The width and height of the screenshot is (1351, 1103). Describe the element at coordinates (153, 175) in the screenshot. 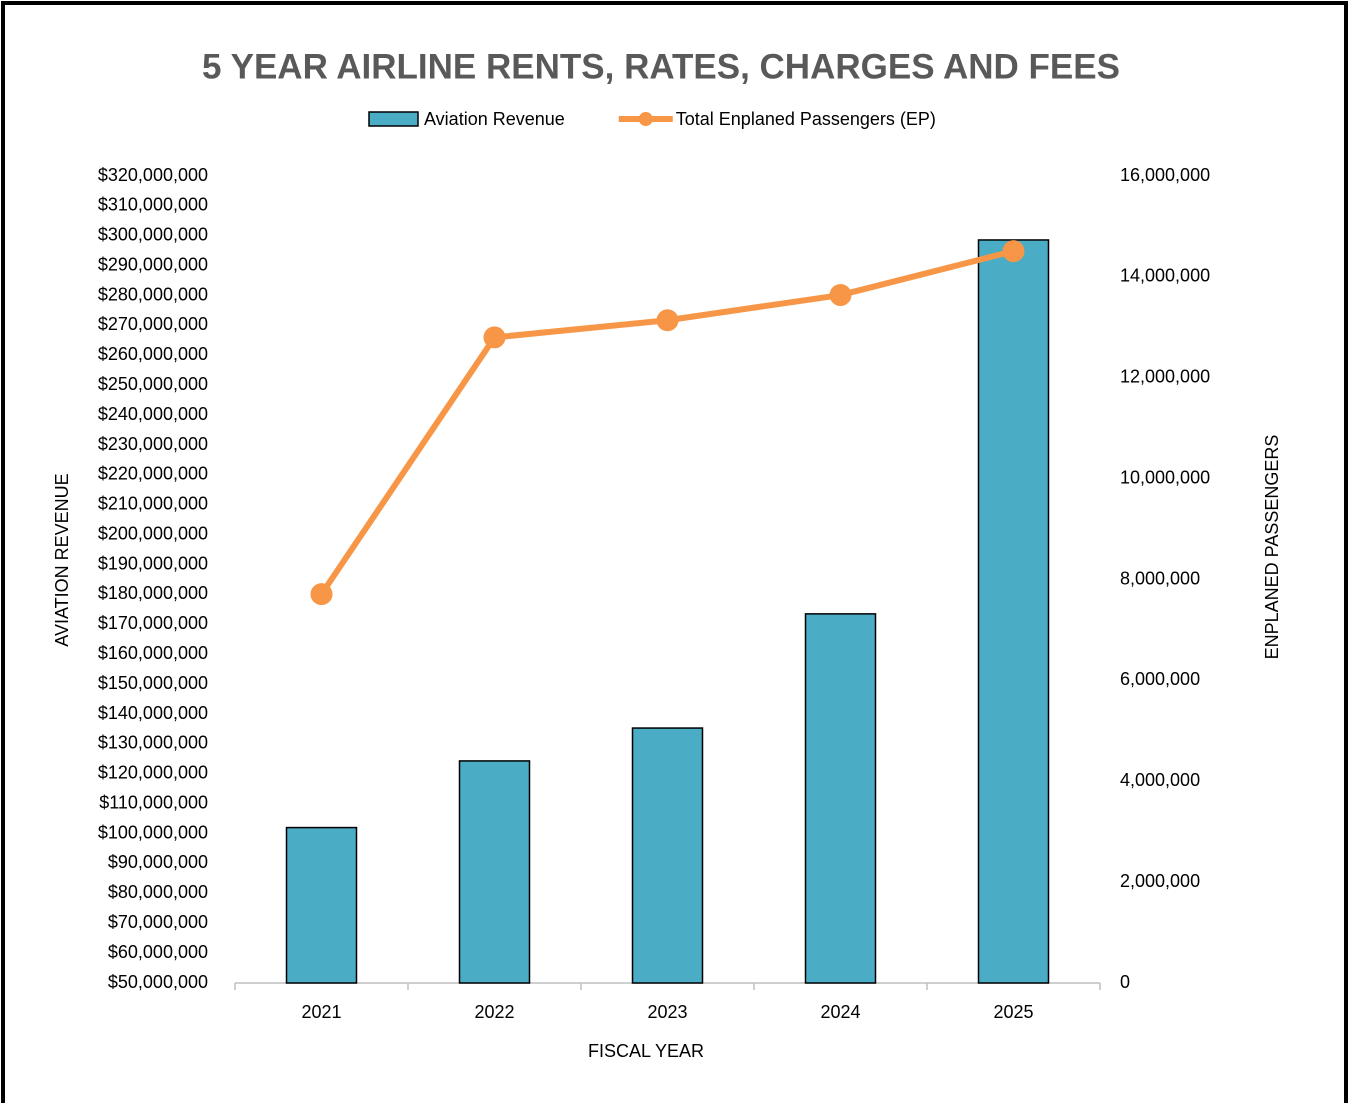

I see `y-tick-label: $320,000,000` at that location.